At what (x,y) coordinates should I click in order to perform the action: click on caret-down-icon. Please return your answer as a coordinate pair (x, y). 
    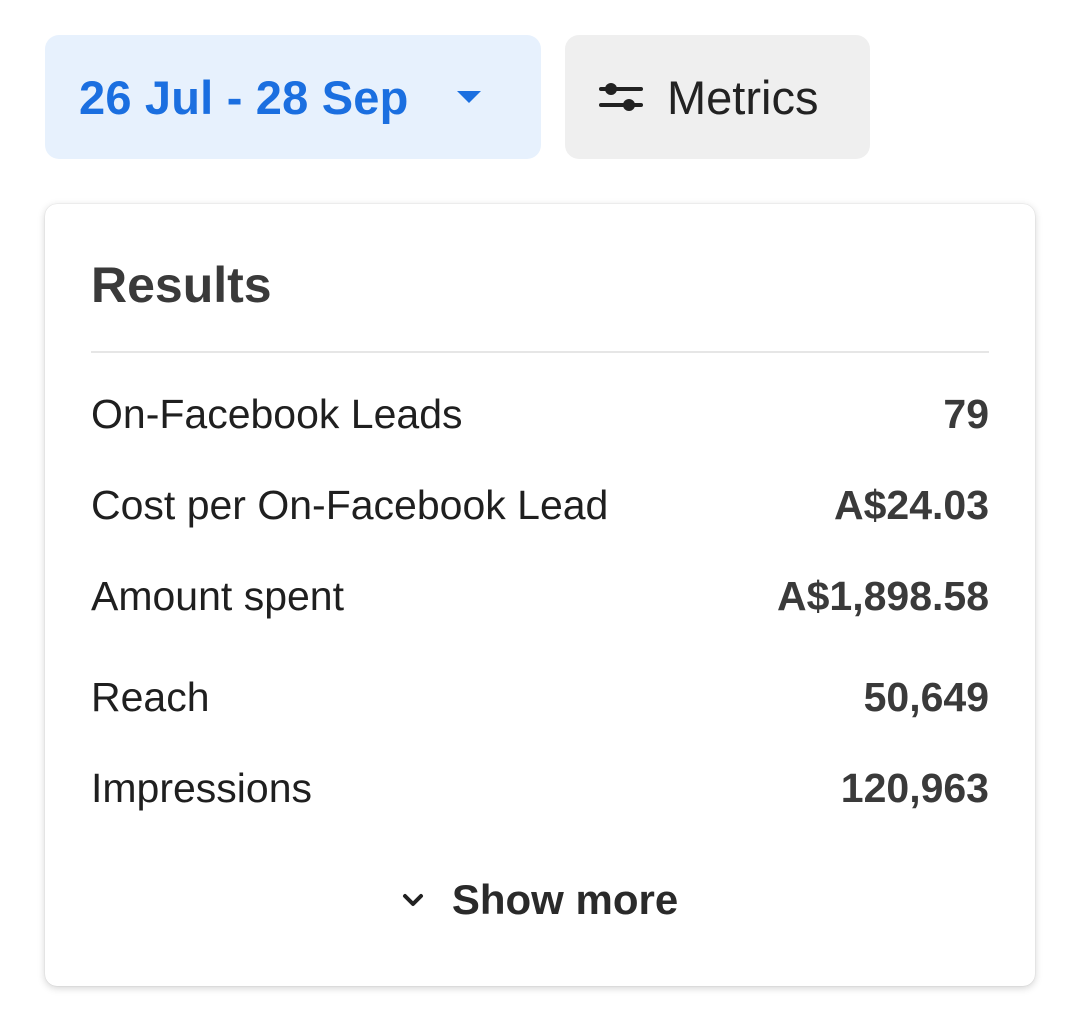
    Looking at the image, I should click on (468, 97).